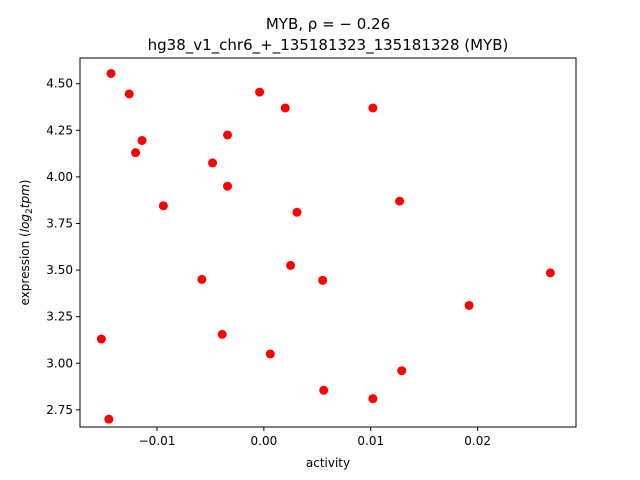  What do you see at coordinates (477, 441) in the screenshot?
I see `x-tick-label-3: 0.02` at bounding box center [477, 441].